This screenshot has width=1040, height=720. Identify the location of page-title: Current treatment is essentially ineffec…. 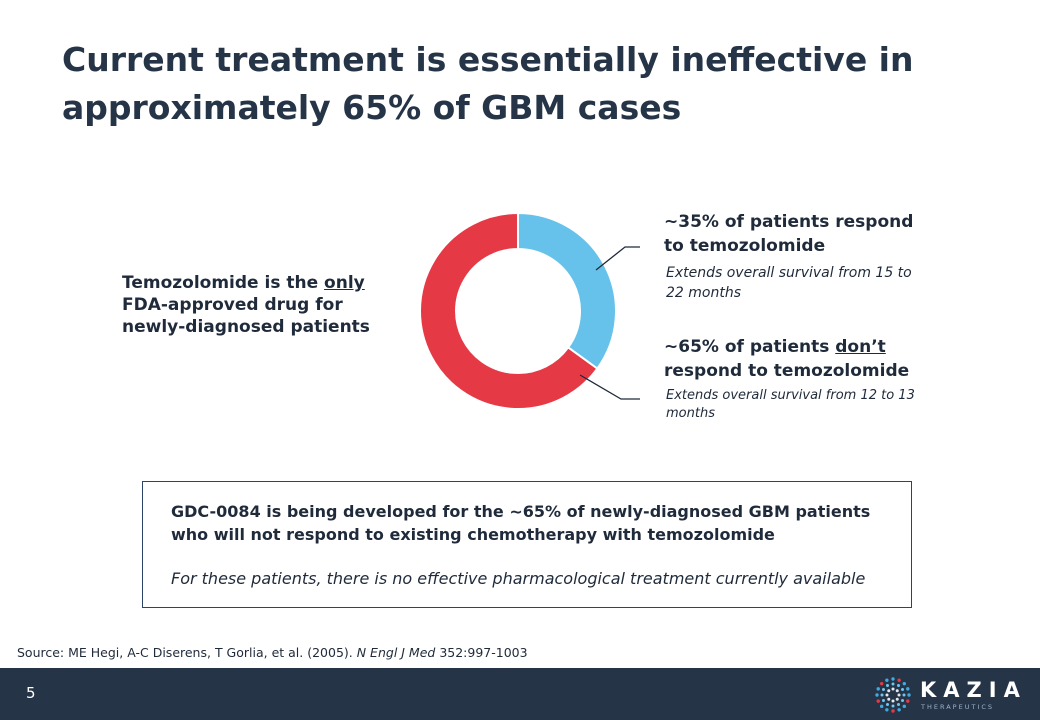
(488, 83).